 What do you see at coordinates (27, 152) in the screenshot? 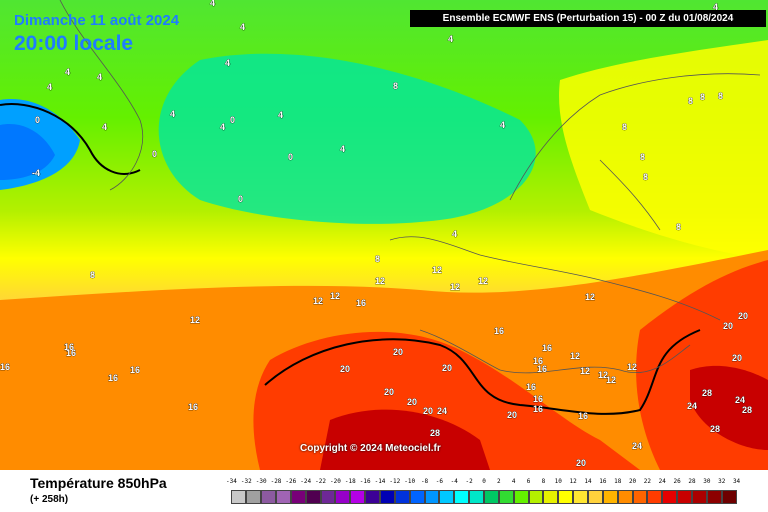
I see `cold-pool-inner` at bounding box center [27, 152].